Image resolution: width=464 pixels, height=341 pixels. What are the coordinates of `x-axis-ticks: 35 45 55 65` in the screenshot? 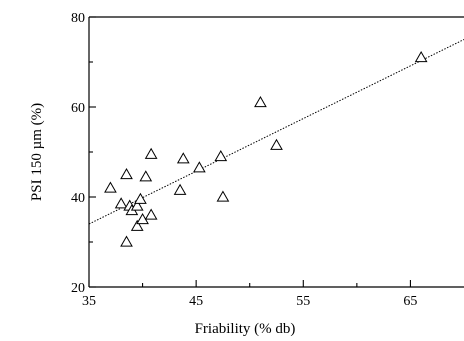 It's located at (249, 294).